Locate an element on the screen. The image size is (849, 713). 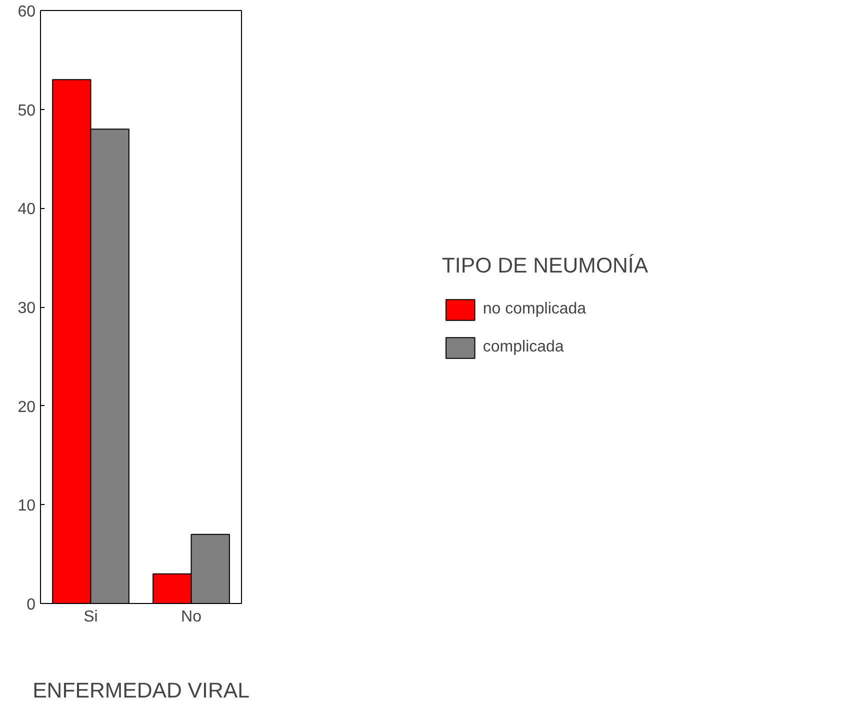
y-tick-label: 20 is located at coordinates (27, 407).